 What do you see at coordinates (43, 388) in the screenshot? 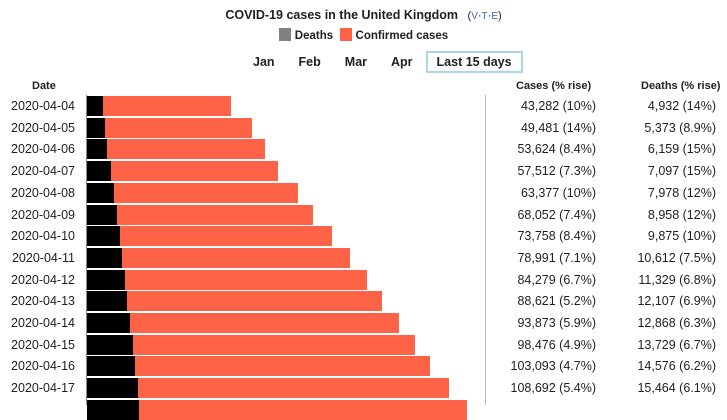
I see `date-label: 2020-04-17` at bounding box center [43, 388].